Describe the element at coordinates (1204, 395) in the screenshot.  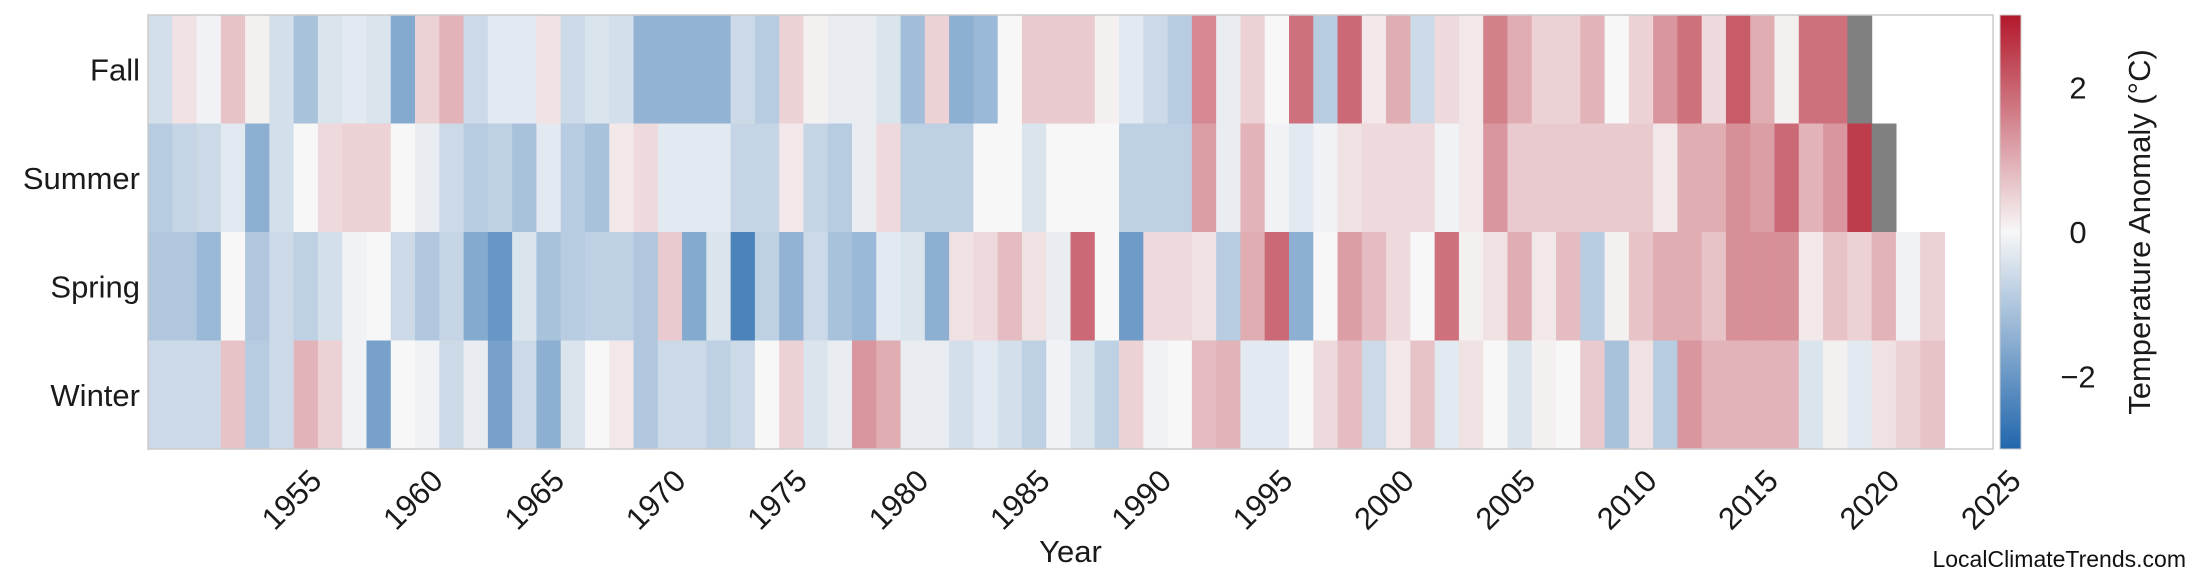
I see `heatmap-cell-winter-1993` at that location.